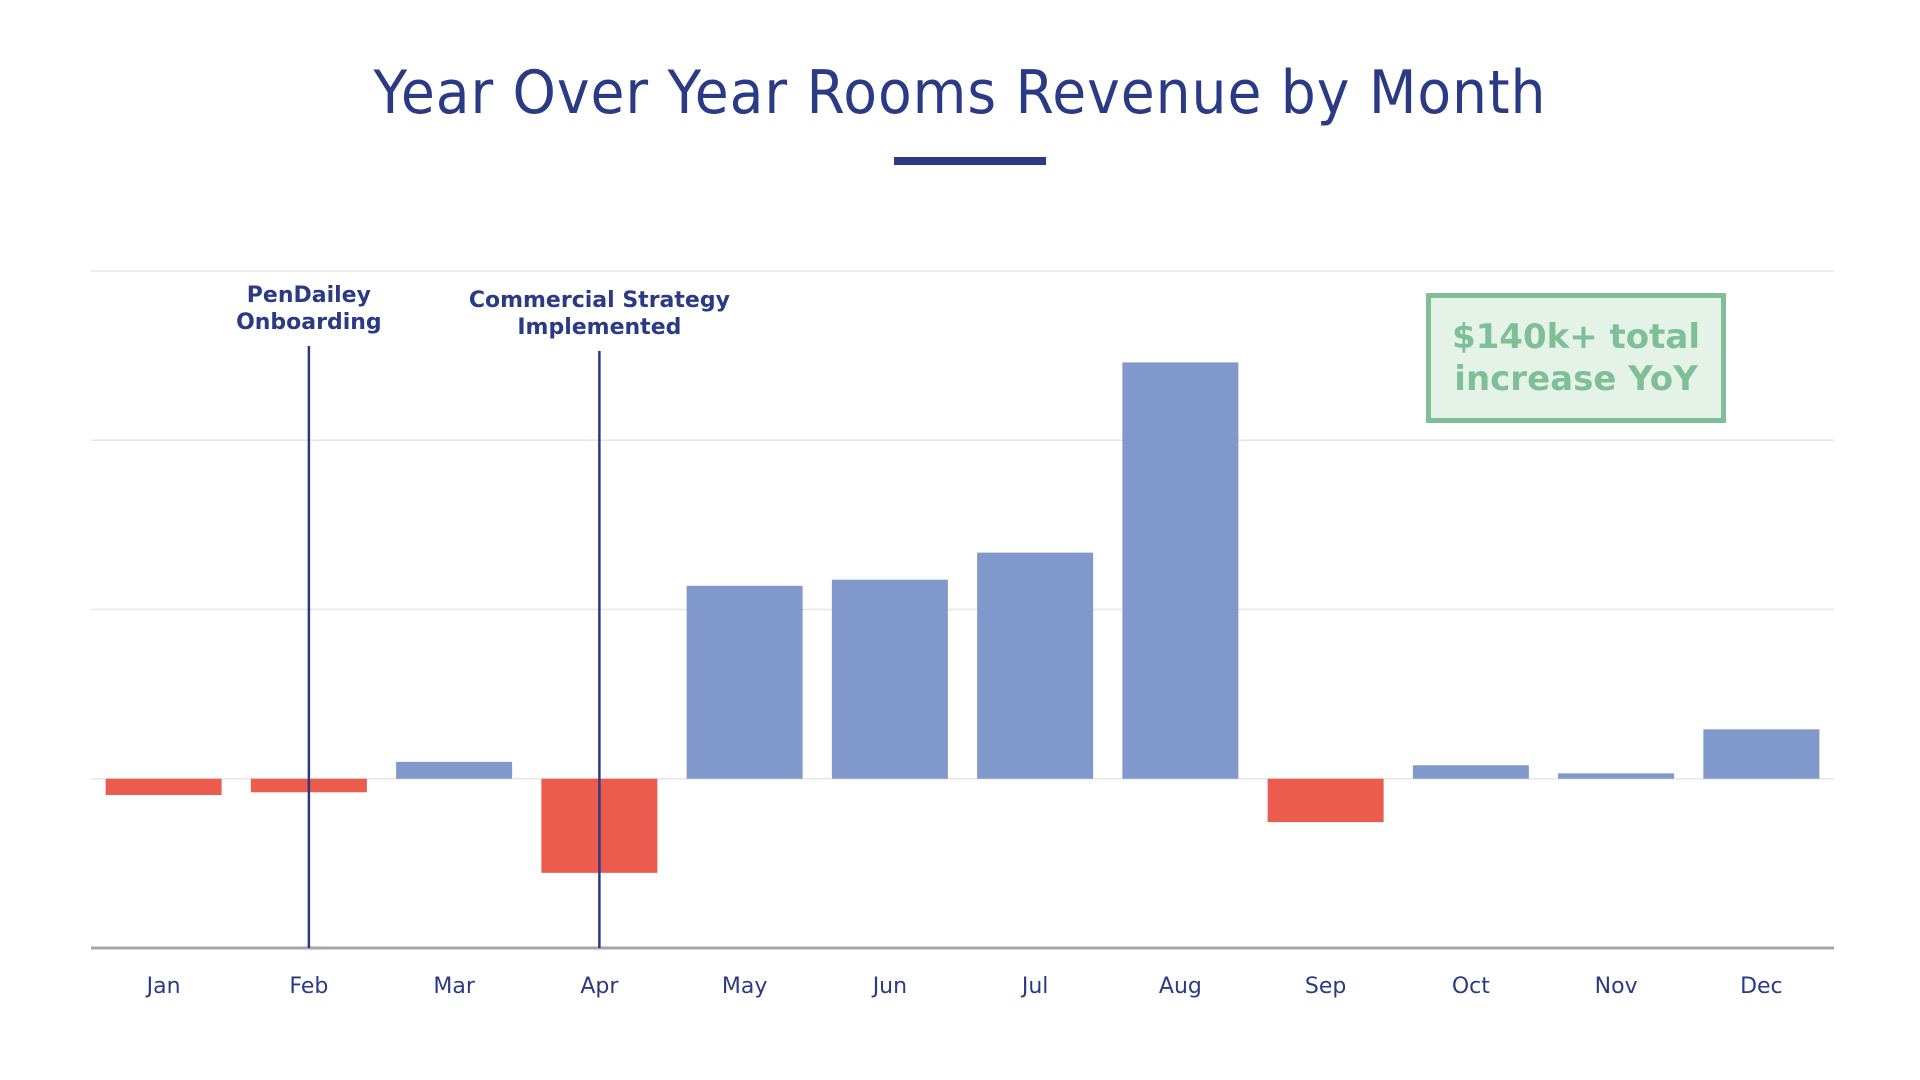  What do you see at coordinates (454, 986) in the screenshot?
I see `x-tick-label: Mar` at bounding box center [454, 986].